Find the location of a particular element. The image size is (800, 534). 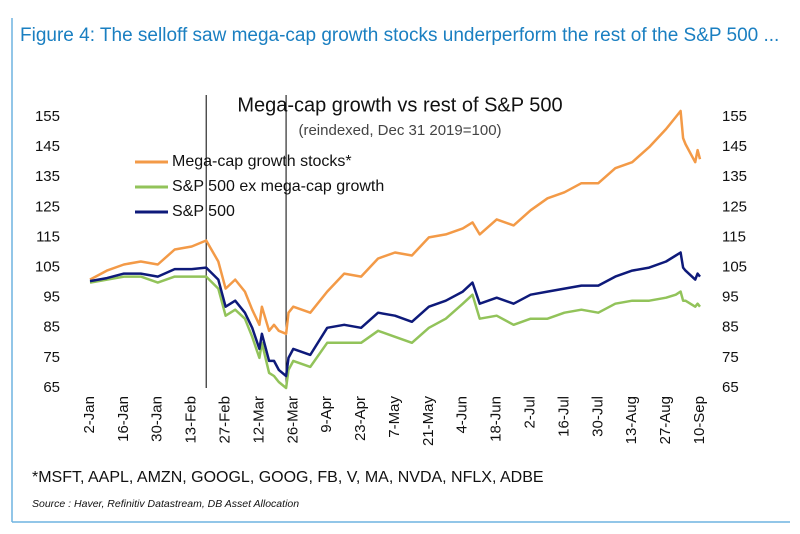

y-tick-label: 115 is located at coordinates (48, 236).